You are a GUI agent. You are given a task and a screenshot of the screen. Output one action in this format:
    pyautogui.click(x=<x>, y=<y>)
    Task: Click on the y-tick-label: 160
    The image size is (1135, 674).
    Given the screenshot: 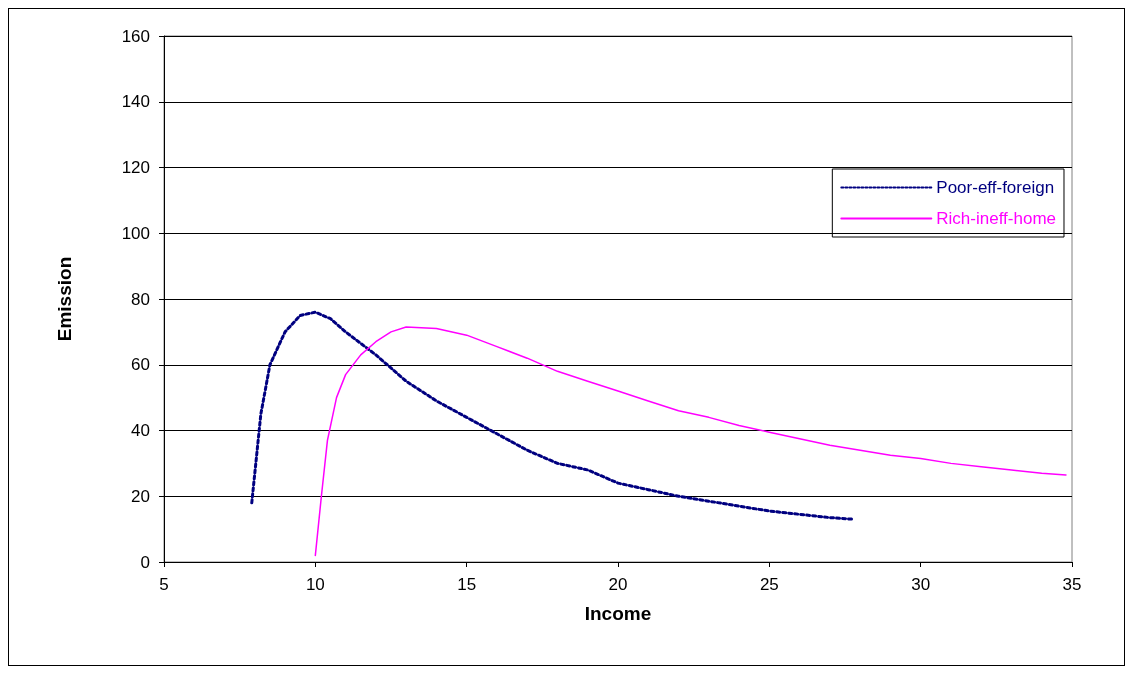 What is the action you would take?
    pyautogui.click(x=135, y=36)
    